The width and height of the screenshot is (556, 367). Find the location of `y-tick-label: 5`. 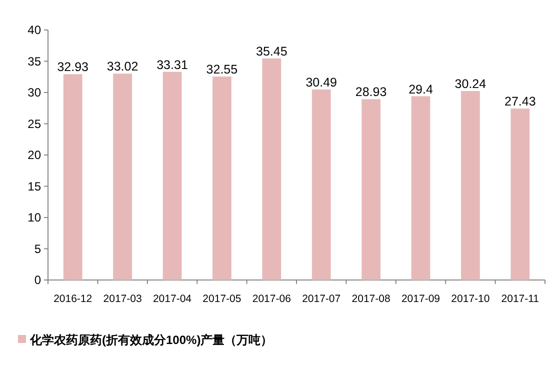

y-tick-label: 5 is located at coordinates (38, 249).